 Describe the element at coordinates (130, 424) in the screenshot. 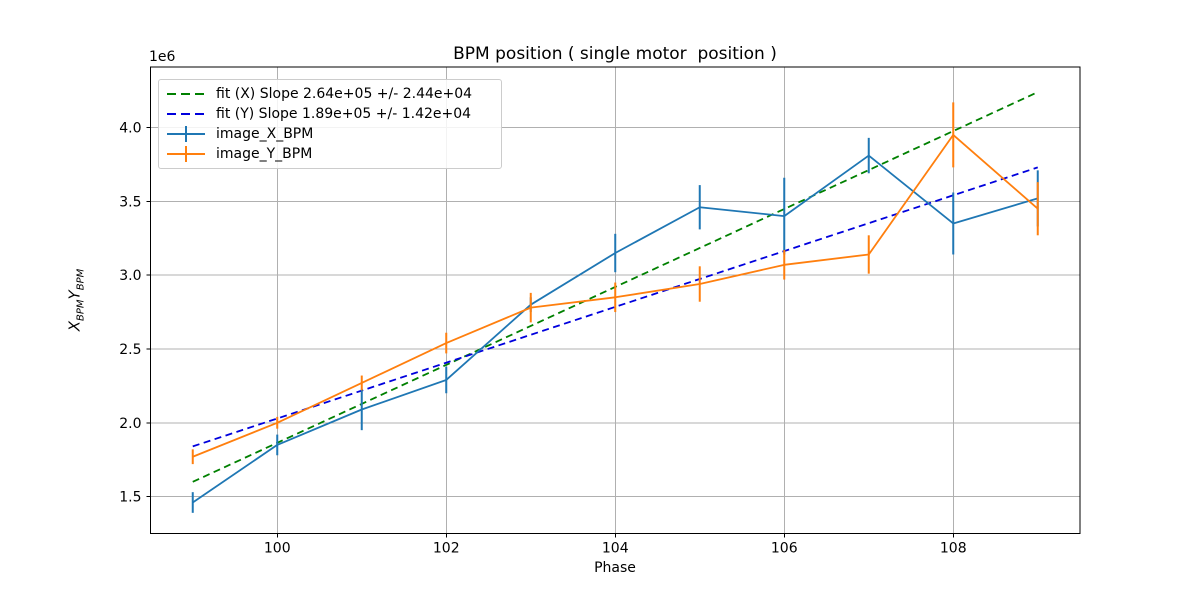

I see `y-tick-label: 2.0` at that location.